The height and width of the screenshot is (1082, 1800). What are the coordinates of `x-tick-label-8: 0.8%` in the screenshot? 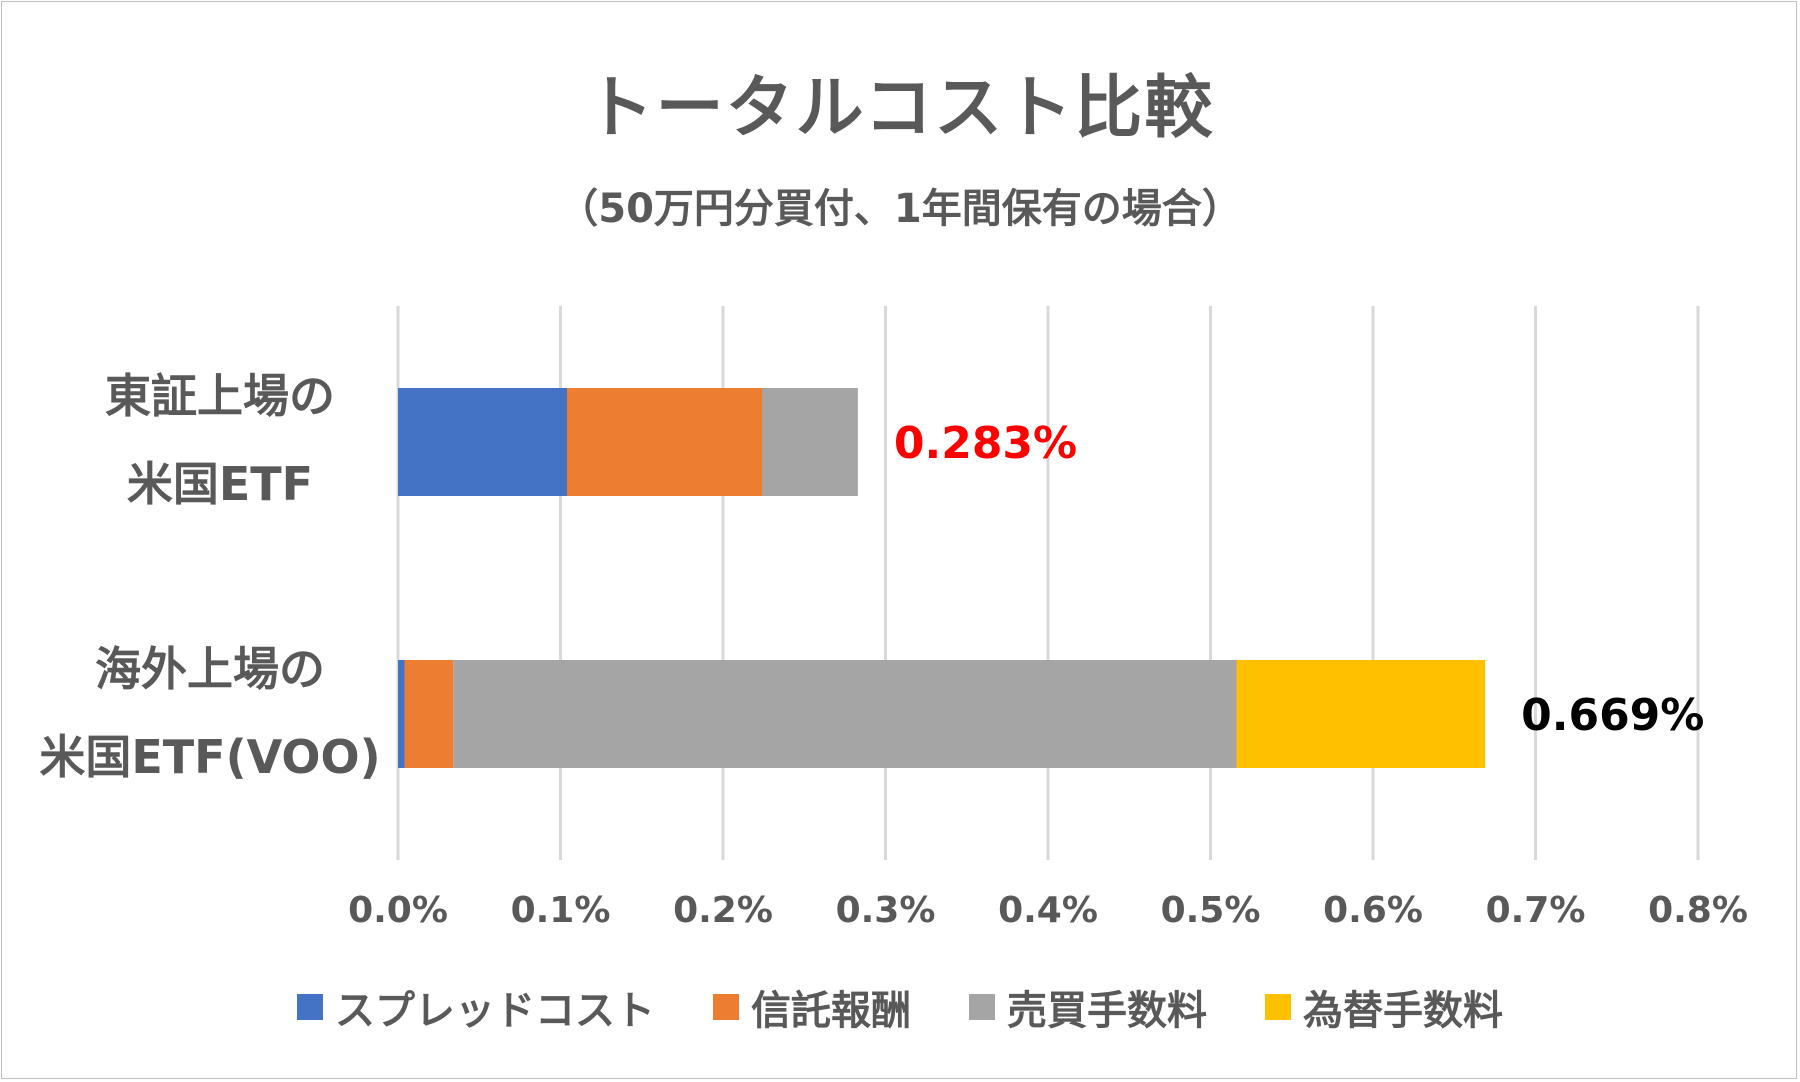 It's located at (1698, 910).